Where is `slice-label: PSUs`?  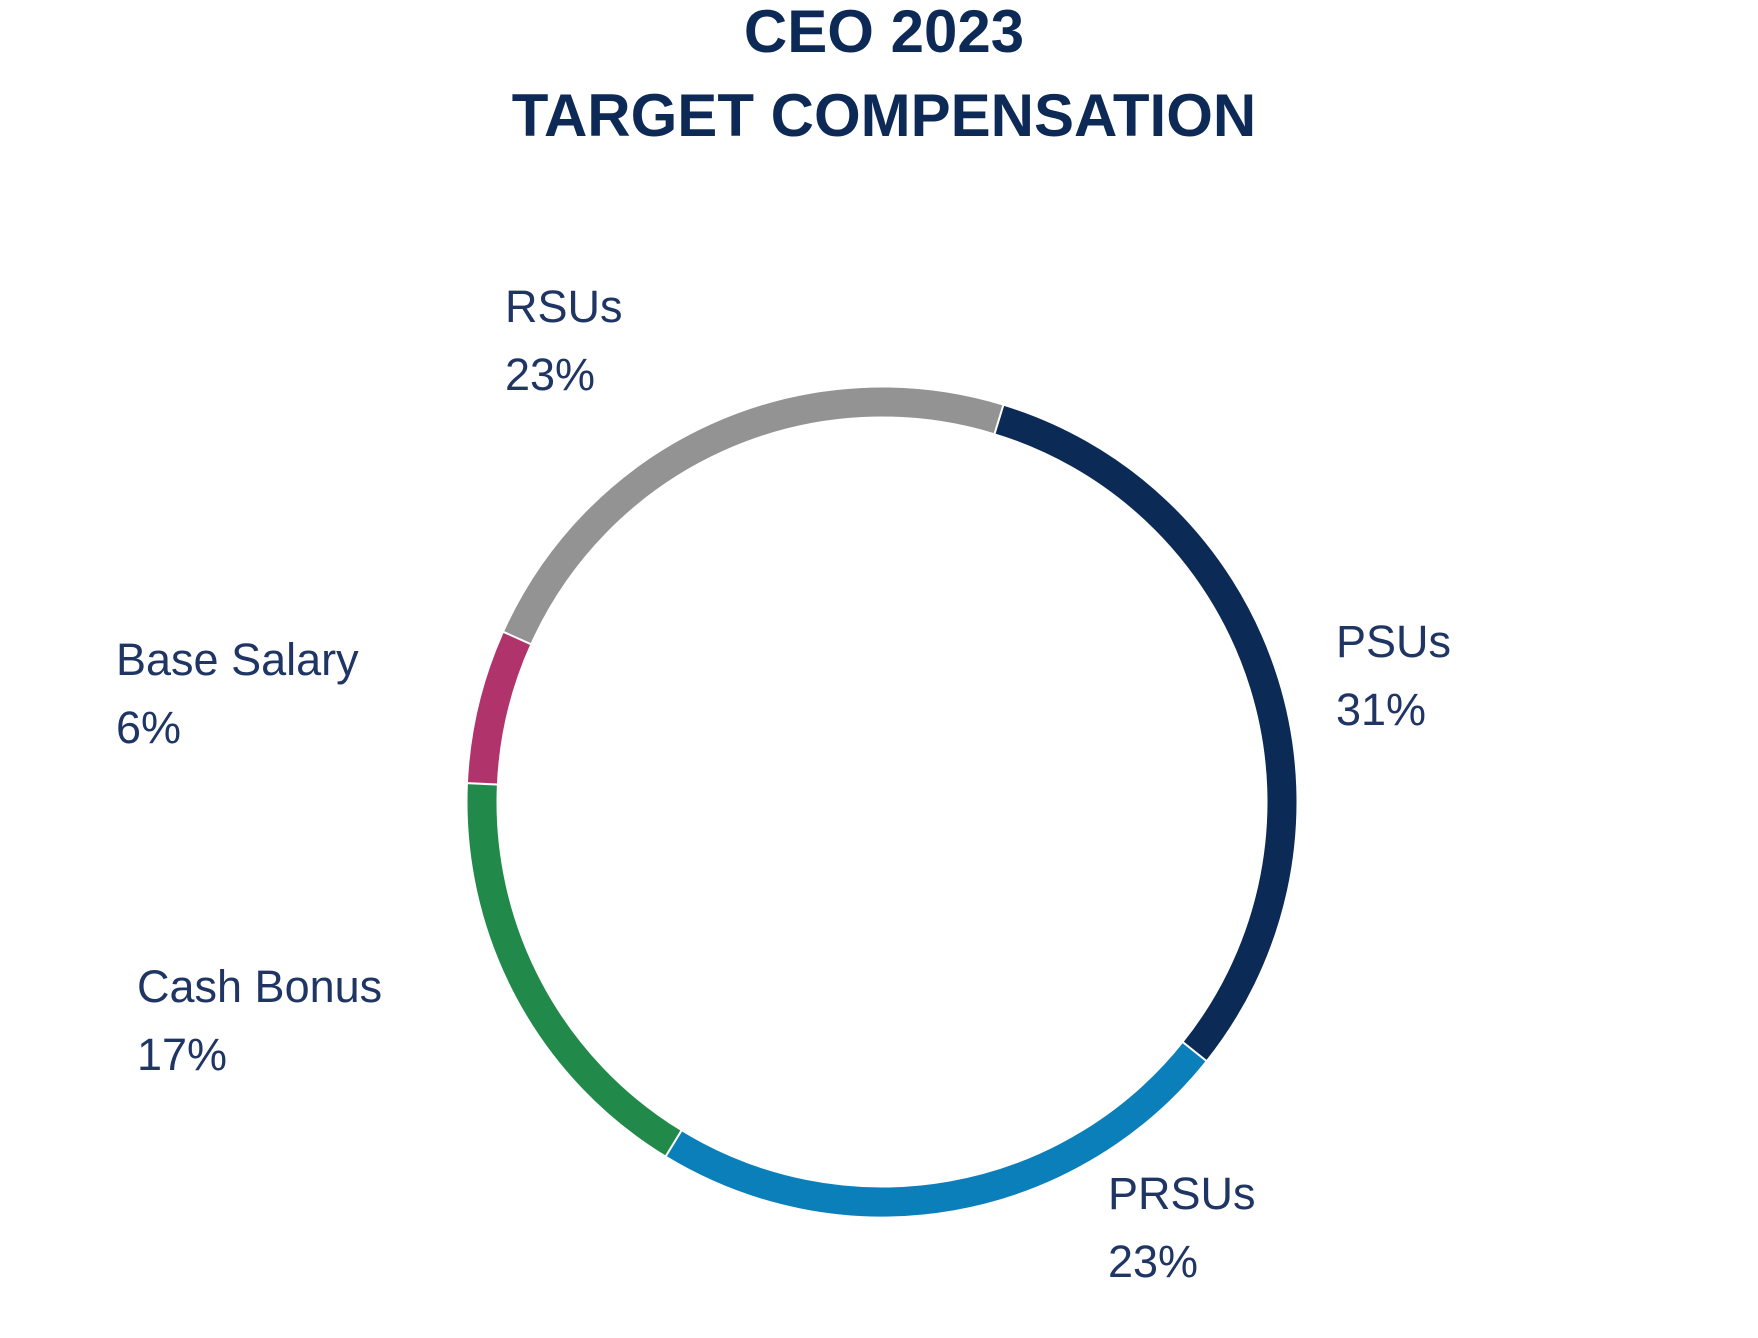 slice-label: PSUs is located at coordinates (1393, 641).